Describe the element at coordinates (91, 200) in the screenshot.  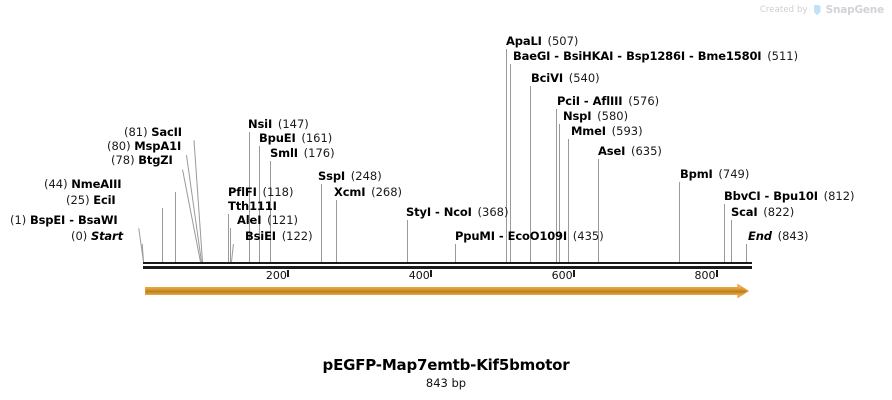
I see `site-label-ecii: (25) EciI` at that location.